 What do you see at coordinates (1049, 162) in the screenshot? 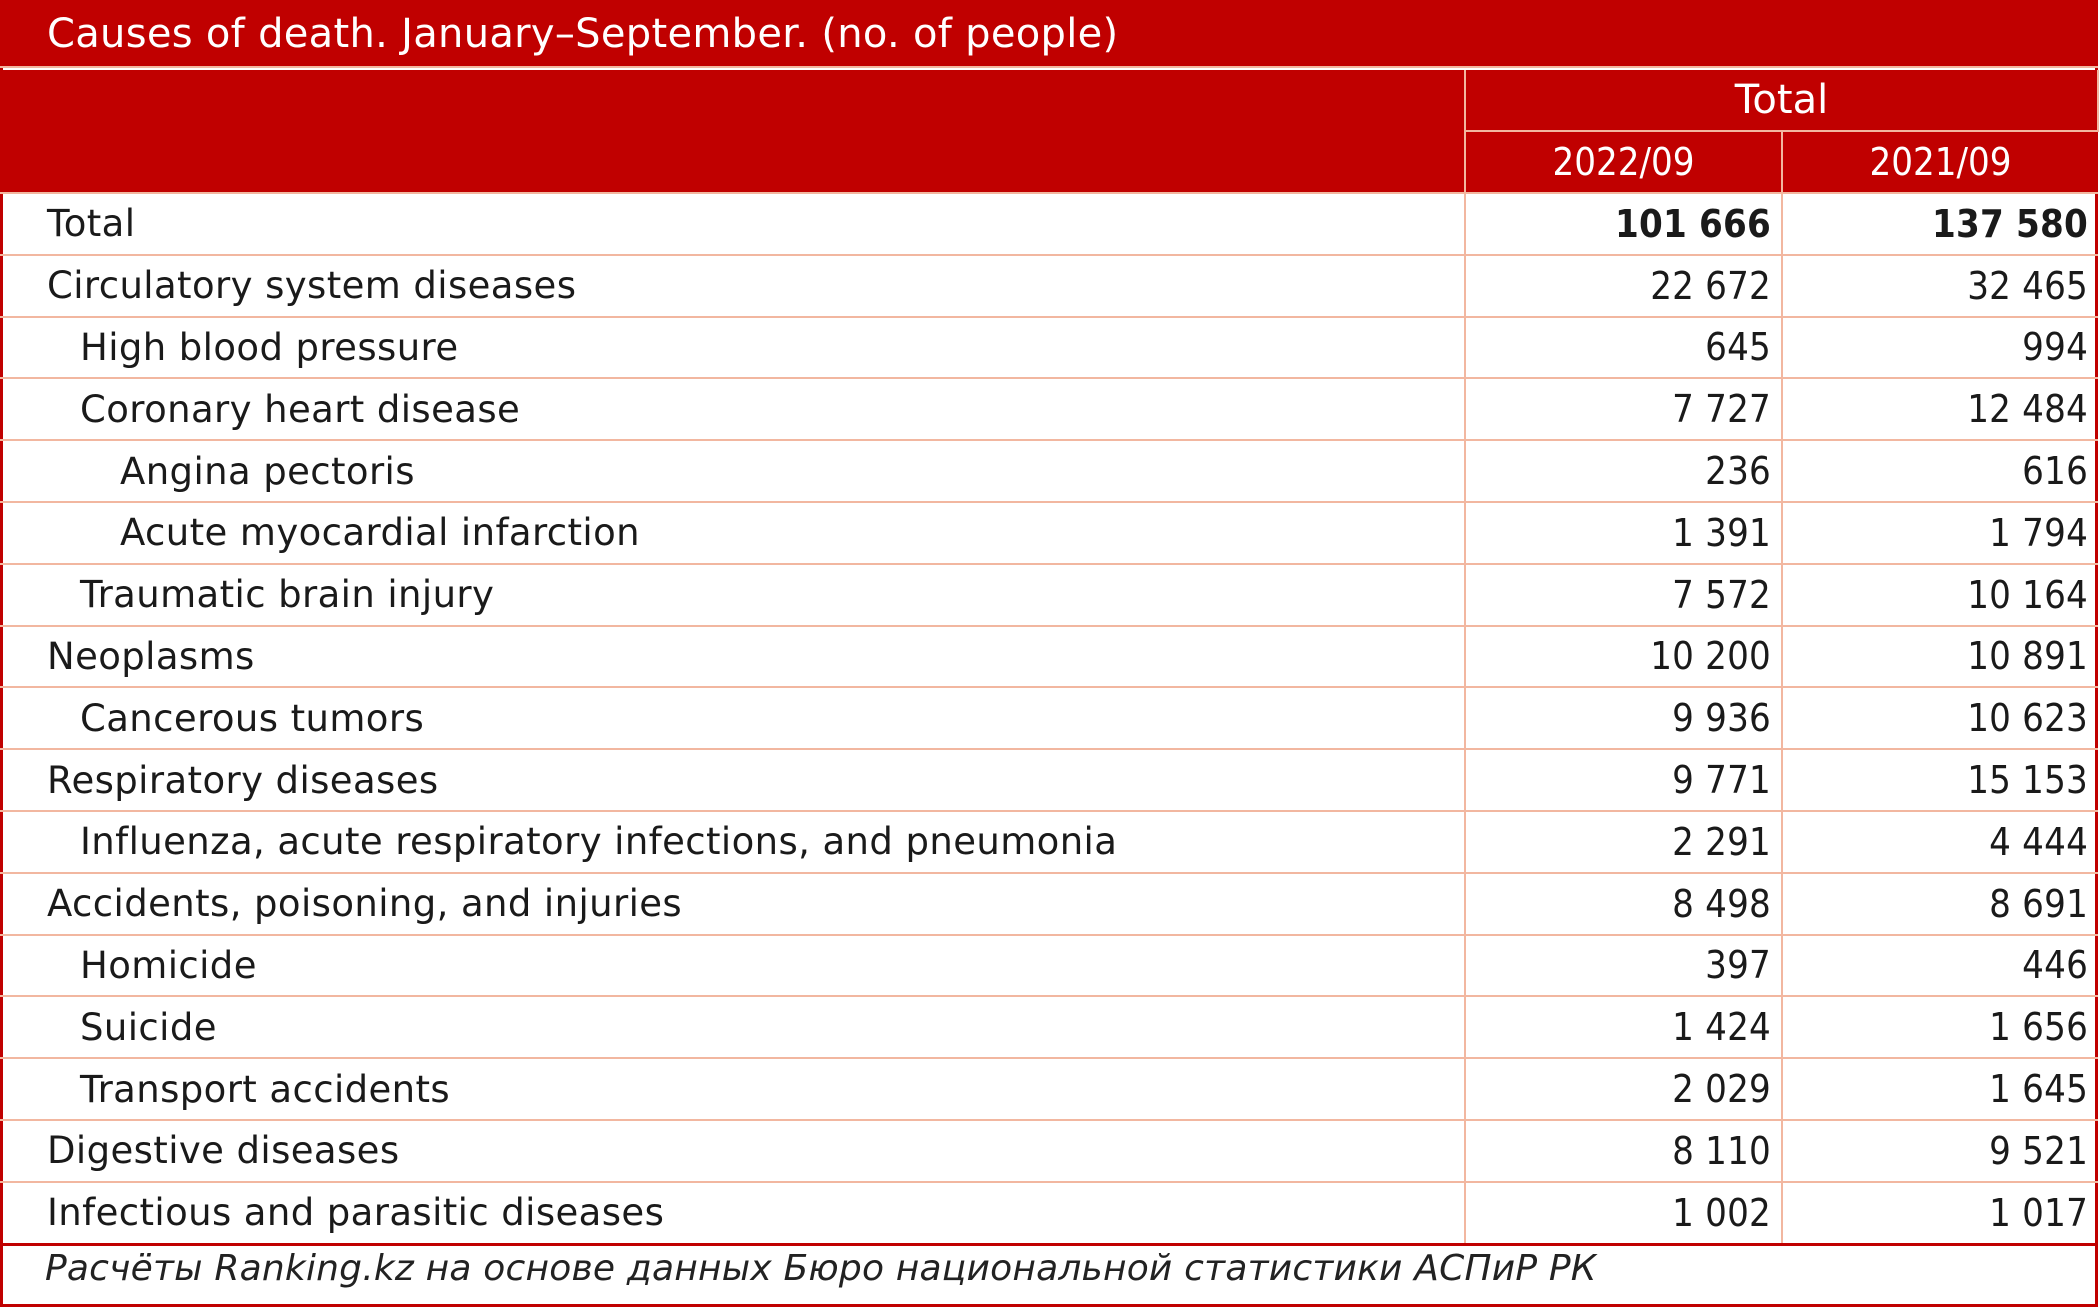
I see `header-row-years: 2022/09 2021/09` at bounding box center [1049, 162].